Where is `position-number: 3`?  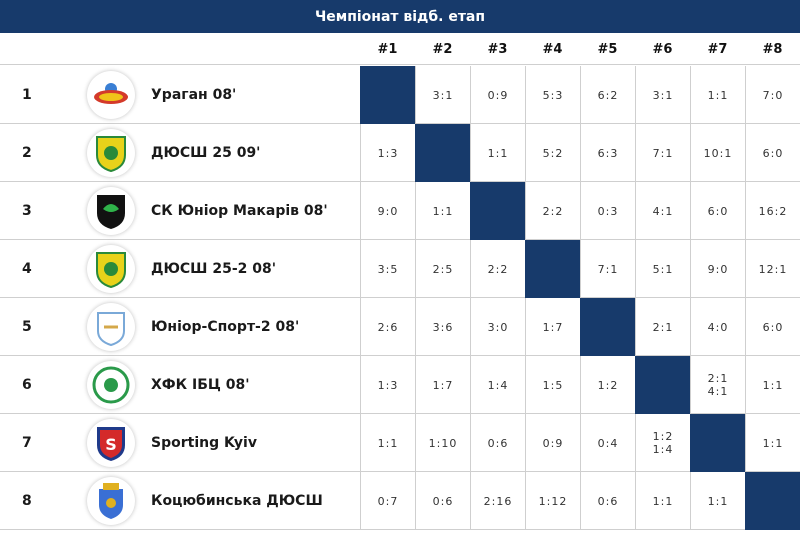
position-number: 3 is located at coordinates (27, 211).